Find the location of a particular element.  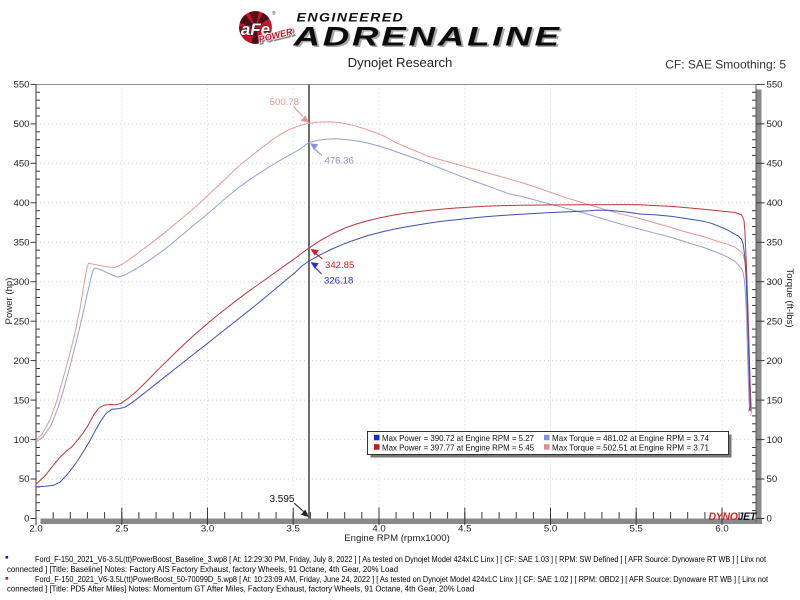

svg-text: 2.5 is located at coordinates (121, 529).